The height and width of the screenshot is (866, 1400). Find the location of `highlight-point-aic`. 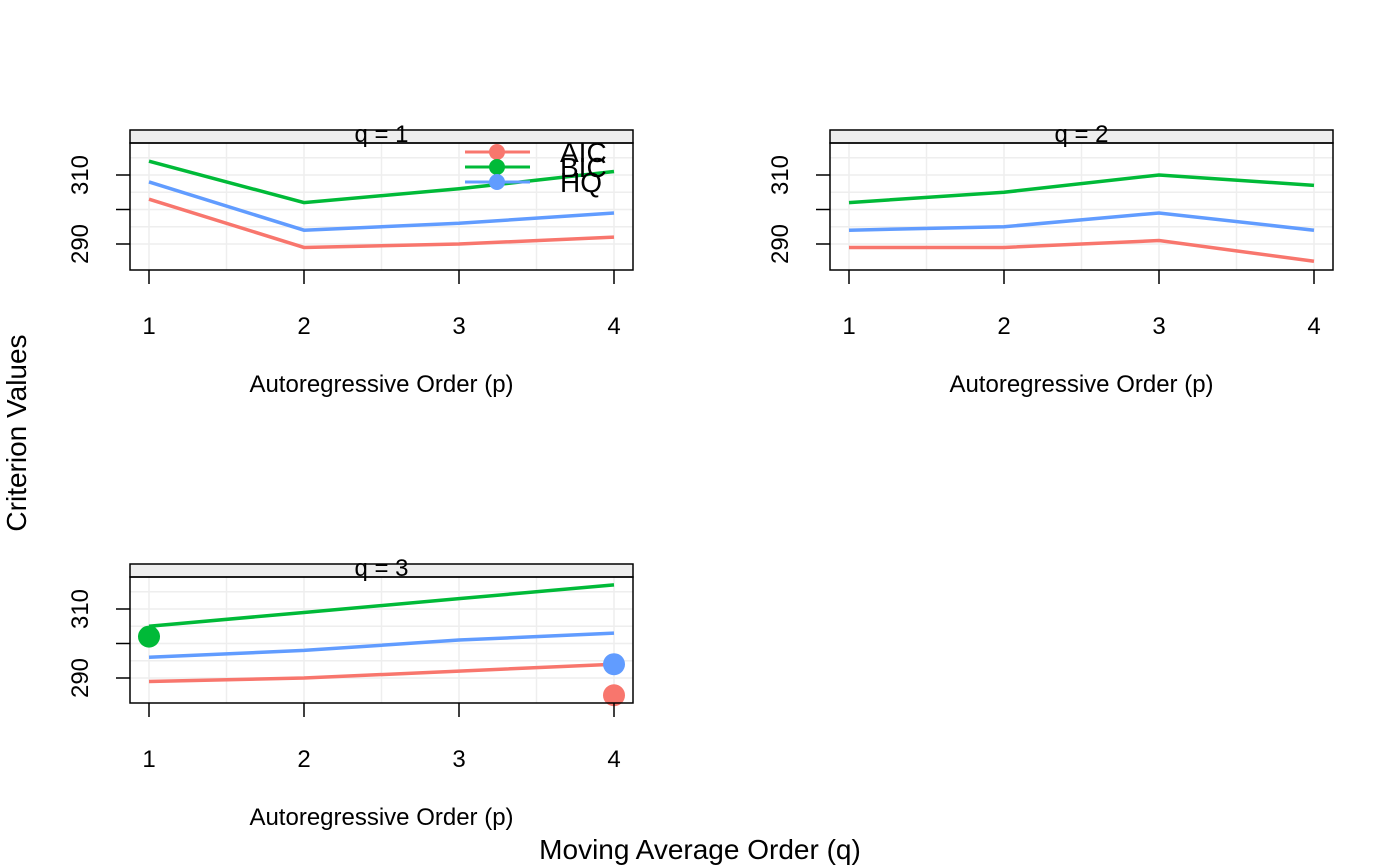

highlight-point-aic is located at coordinates (614, 695).